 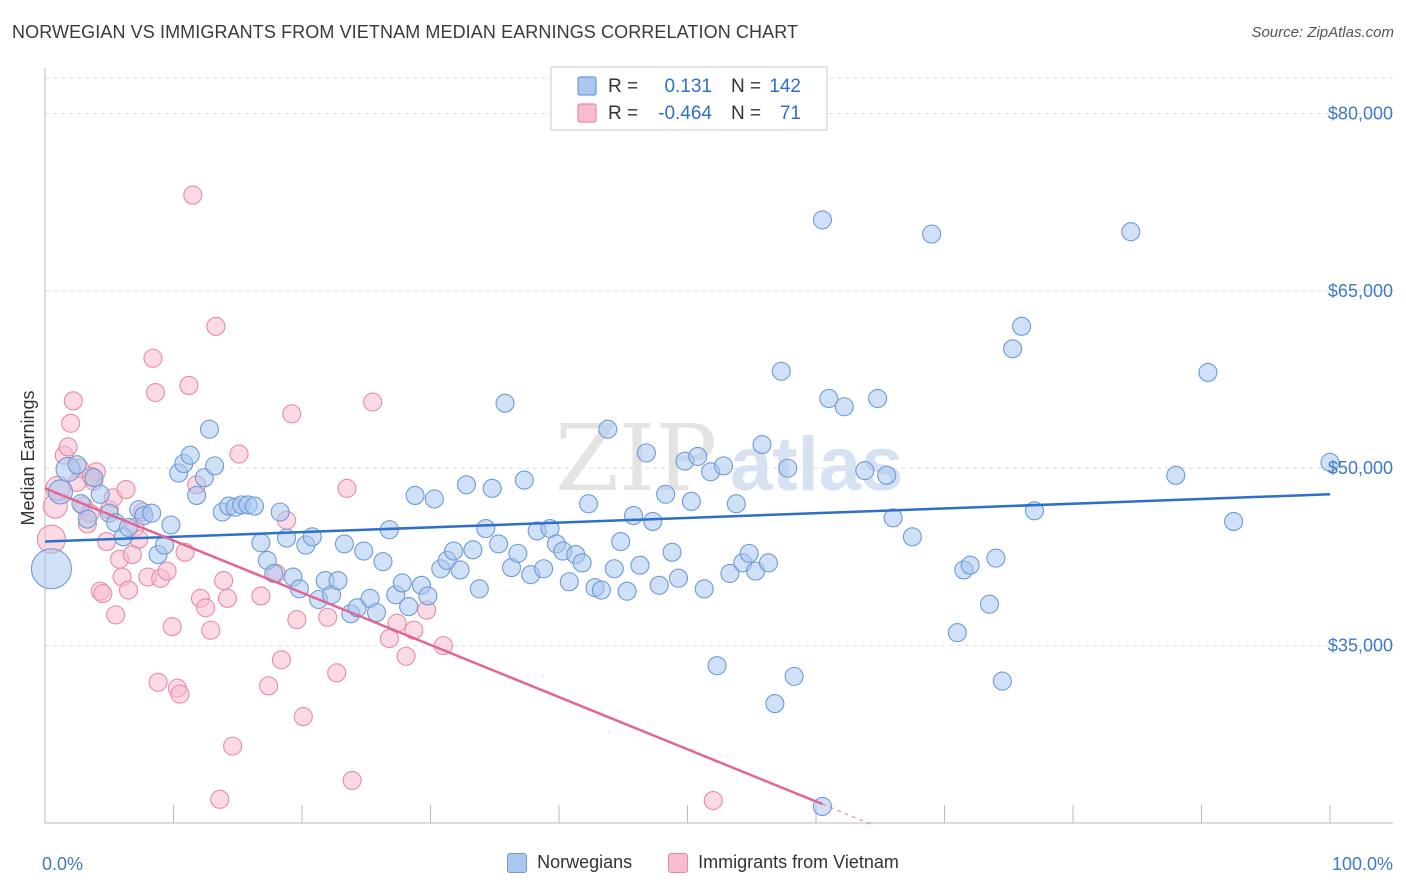 What do you see at coordinates (623, 86) in the screenshot?
I see `legend-r-label-1: R =` at bounding box center [623, 86].